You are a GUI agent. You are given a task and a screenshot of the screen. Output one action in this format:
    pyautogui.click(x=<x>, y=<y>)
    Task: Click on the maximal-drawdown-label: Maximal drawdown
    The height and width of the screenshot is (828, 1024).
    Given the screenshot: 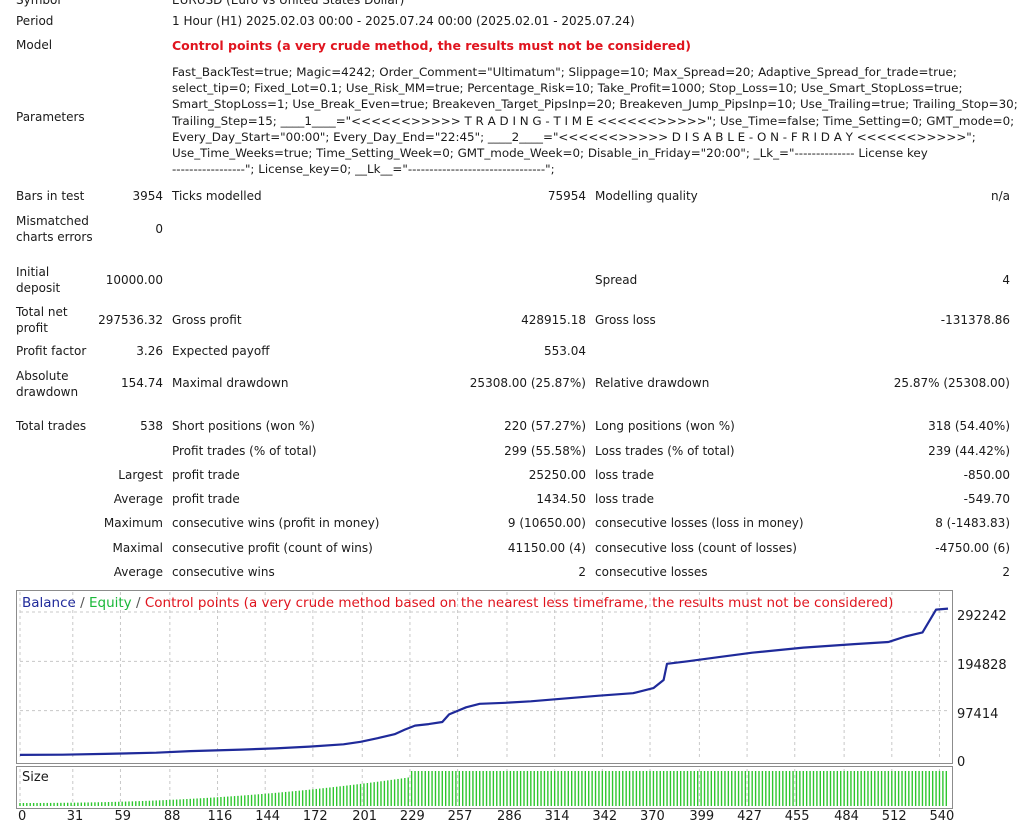 What is the action you would take?
    pyautogui.click(x=230, y=383)
    